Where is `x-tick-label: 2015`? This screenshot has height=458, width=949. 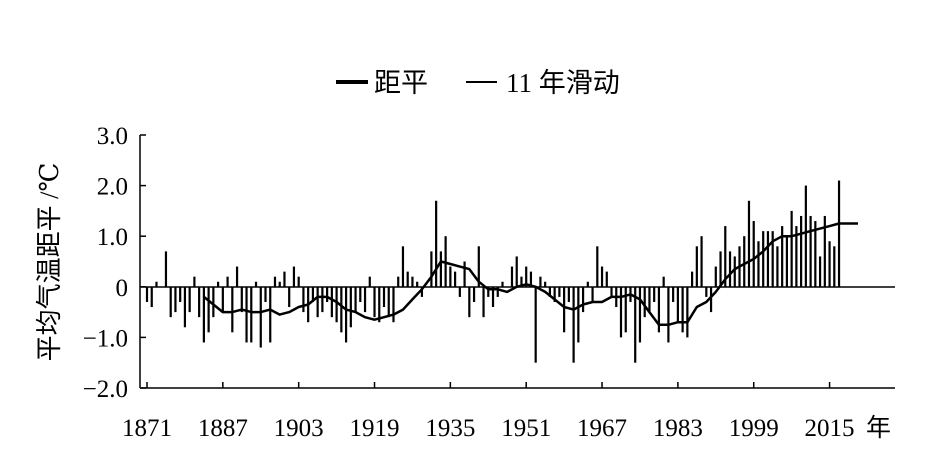 x-tick-label: 2015 is located at coordinates (830, 428).